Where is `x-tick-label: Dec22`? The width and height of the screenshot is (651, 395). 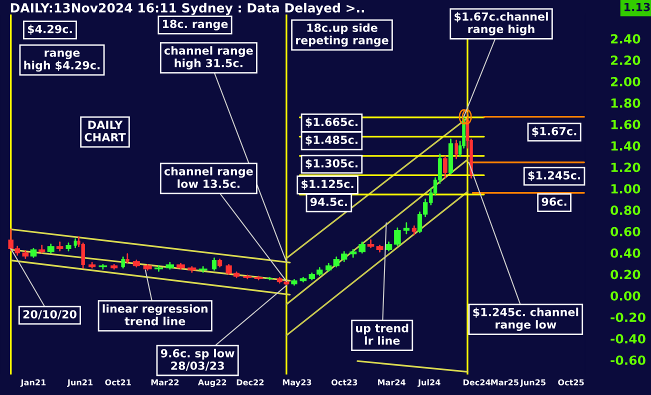
x-tick-label: Dec22 is located at coordinates (250, 382).